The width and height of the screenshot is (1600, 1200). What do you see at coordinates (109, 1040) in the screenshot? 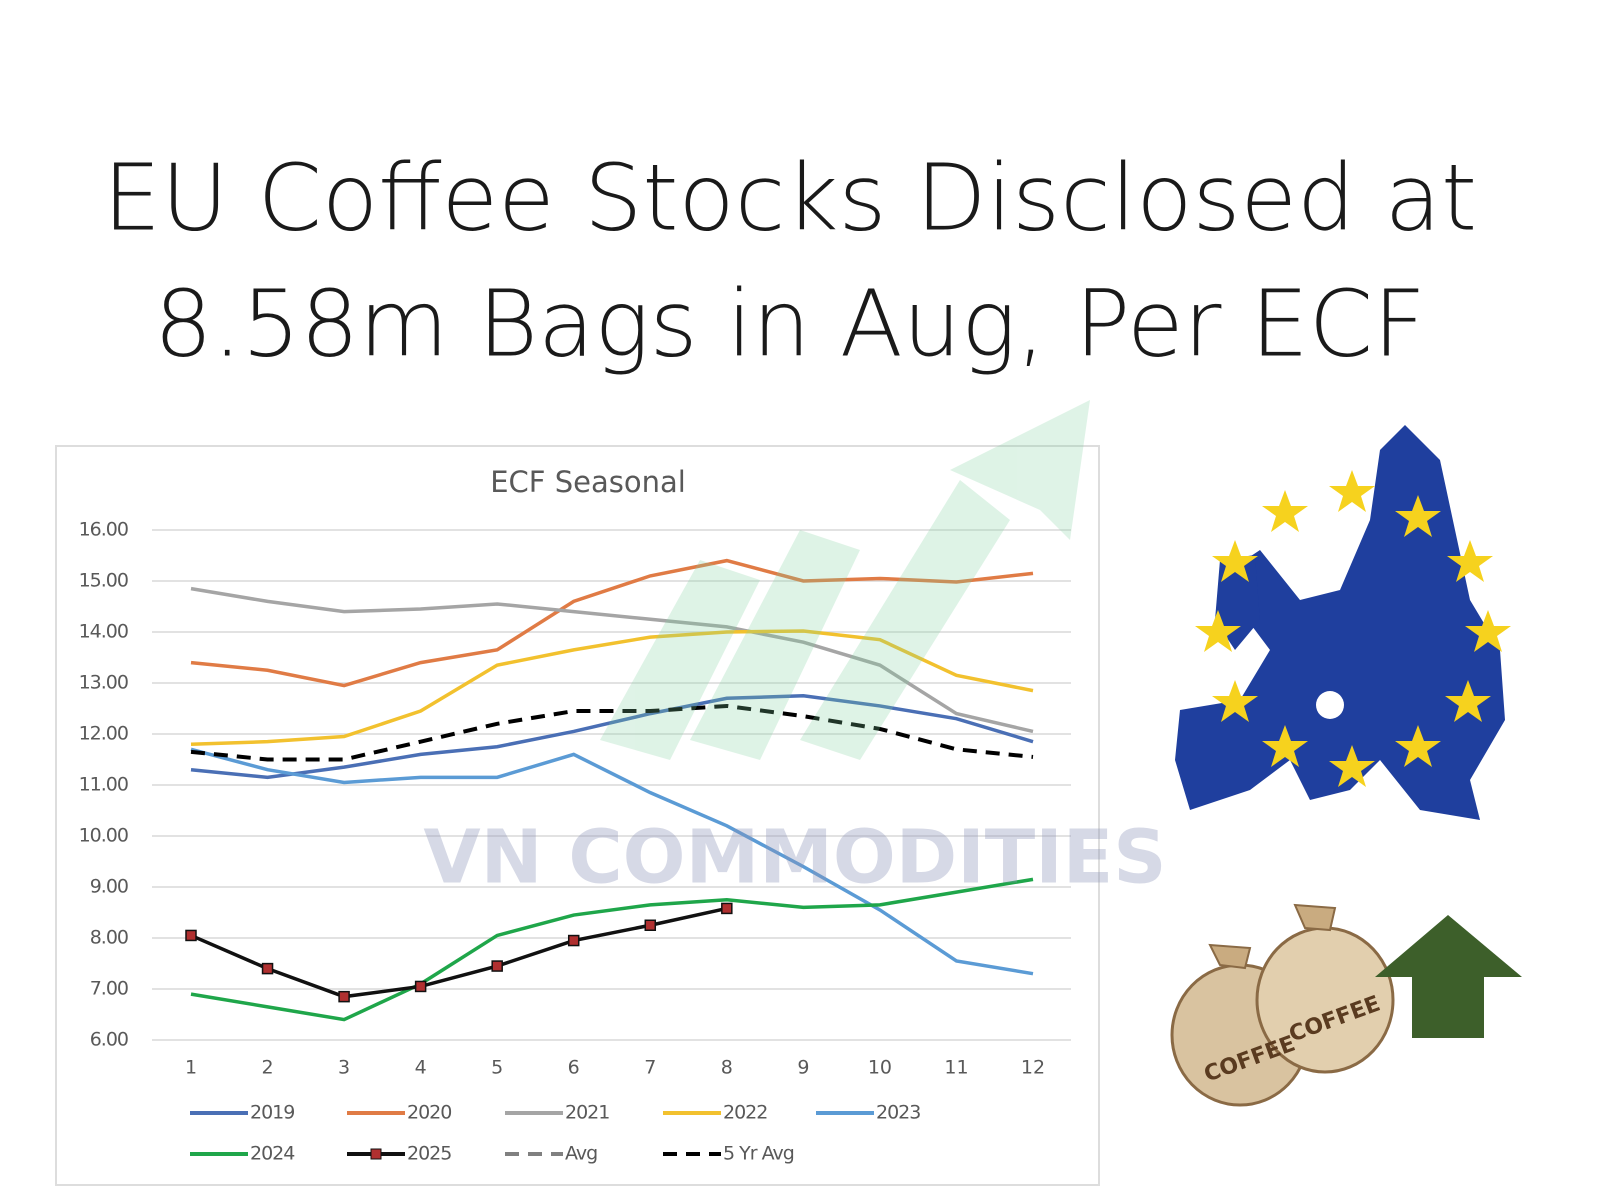
I see `y-tick-label: 6.00` at bounding box center [109, 1040].